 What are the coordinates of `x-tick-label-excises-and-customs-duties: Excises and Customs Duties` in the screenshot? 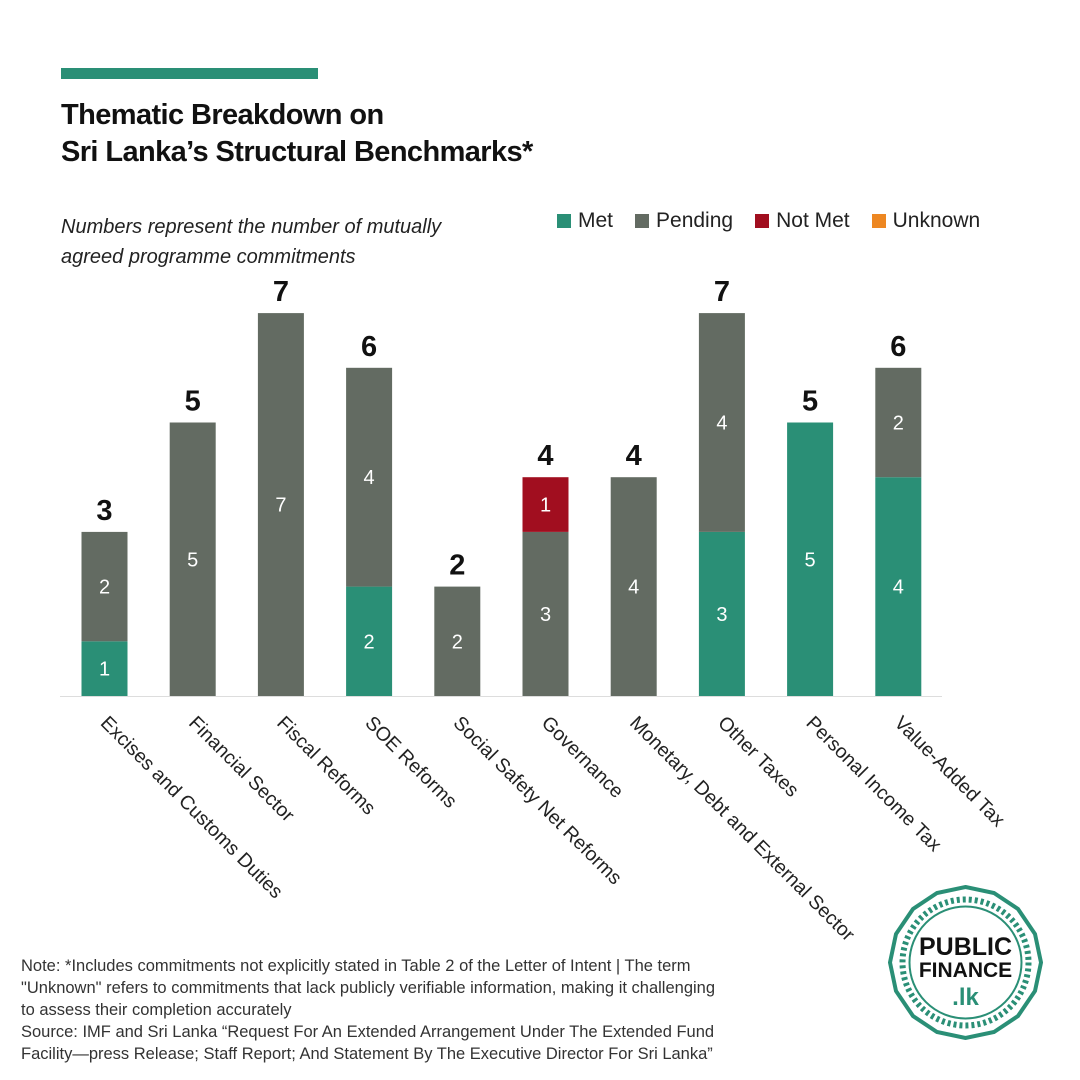 It's located at (191, 807).